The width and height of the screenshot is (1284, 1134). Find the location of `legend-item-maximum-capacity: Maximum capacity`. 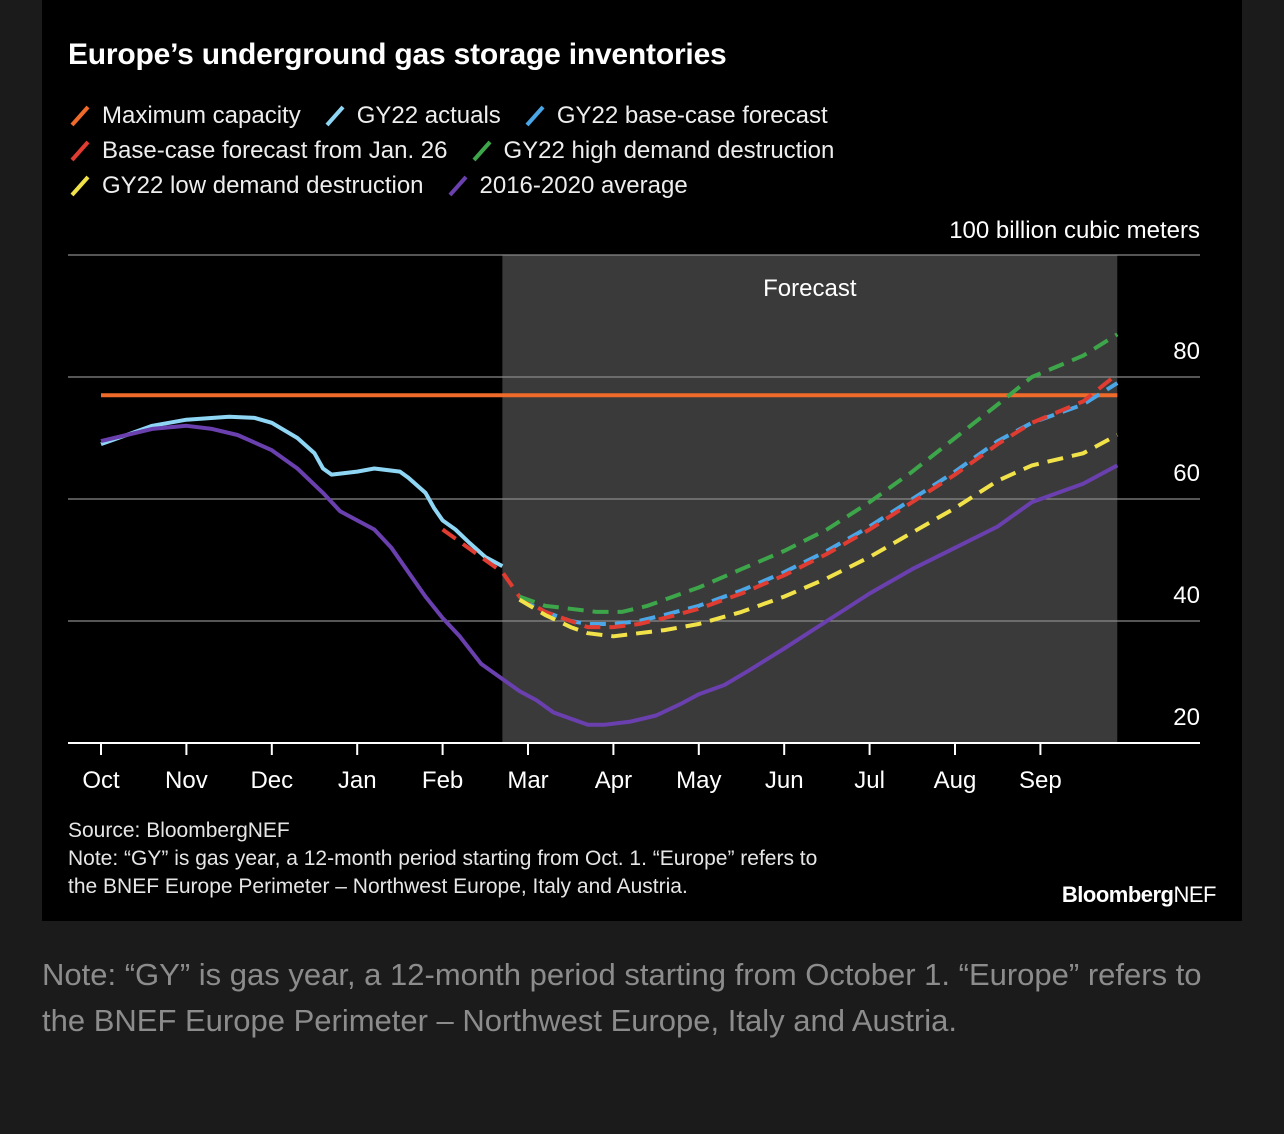

legend-item-maximum-capacity: Maximum capacity is located at coordinates (184, 116).